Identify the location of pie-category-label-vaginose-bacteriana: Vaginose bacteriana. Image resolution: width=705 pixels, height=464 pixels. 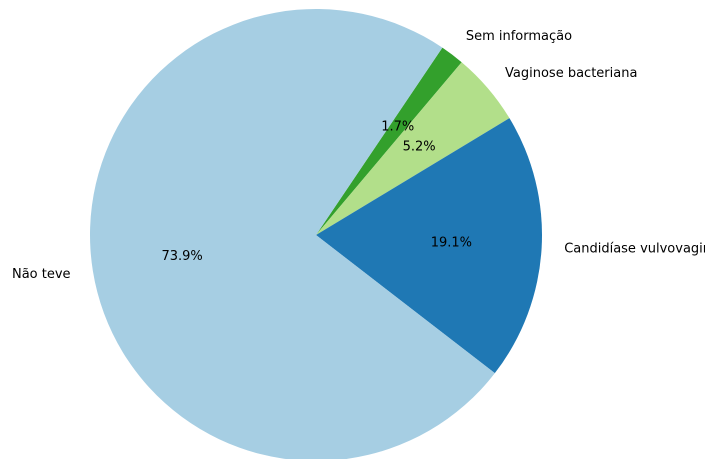
(571, 73).